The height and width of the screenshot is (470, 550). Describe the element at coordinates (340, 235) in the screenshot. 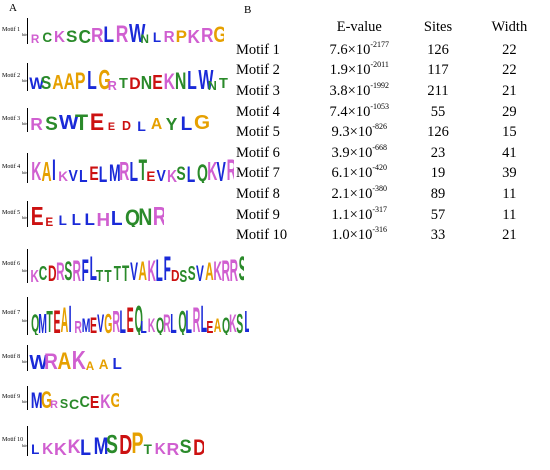

I see `evalue-mantissa: 1.0` at that location.